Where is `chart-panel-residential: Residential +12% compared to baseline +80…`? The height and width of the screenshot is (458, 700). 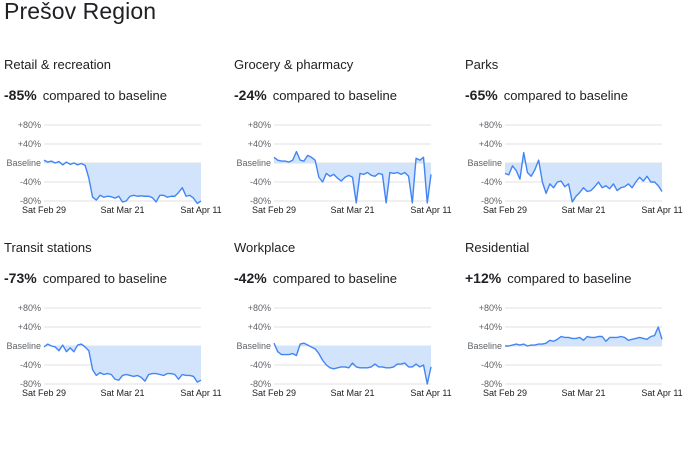
chart-panel-residential: Residential +12% compared to baseline +80… is located at coordinates (577, 330).